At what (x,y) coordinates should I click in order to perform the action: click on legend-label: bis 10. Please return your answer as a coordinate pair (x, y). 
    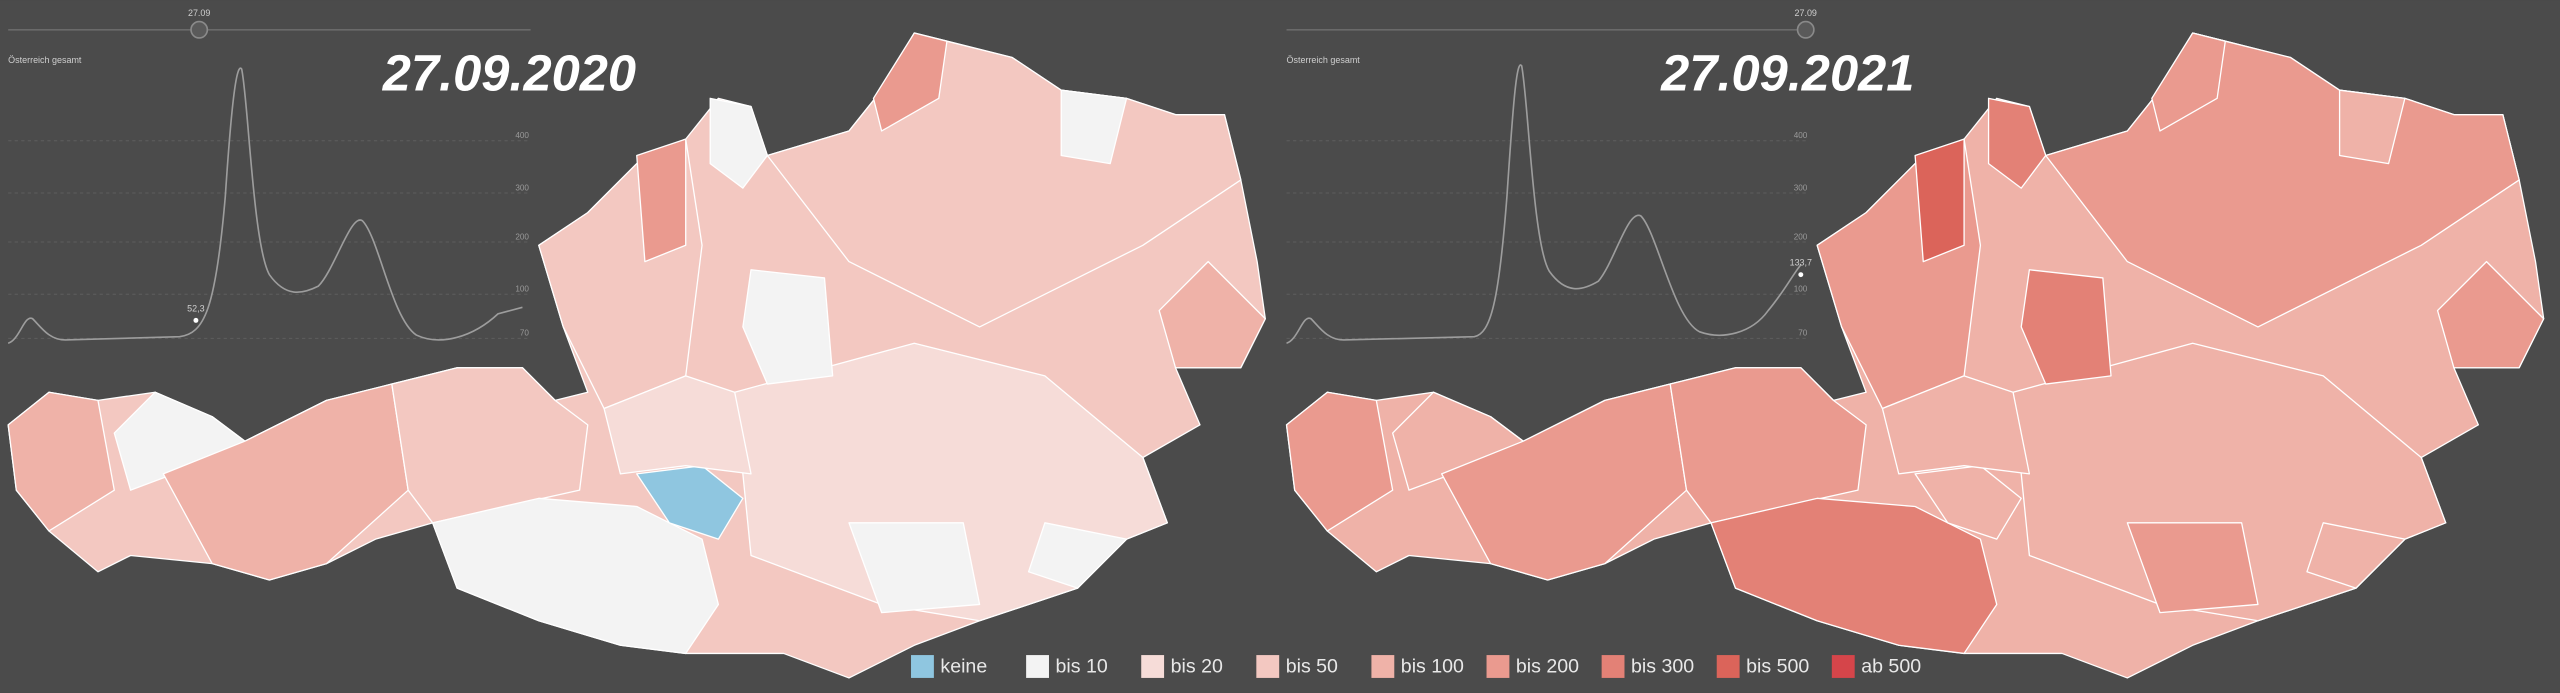
    Looking at the image, I should click on (1082, 666).